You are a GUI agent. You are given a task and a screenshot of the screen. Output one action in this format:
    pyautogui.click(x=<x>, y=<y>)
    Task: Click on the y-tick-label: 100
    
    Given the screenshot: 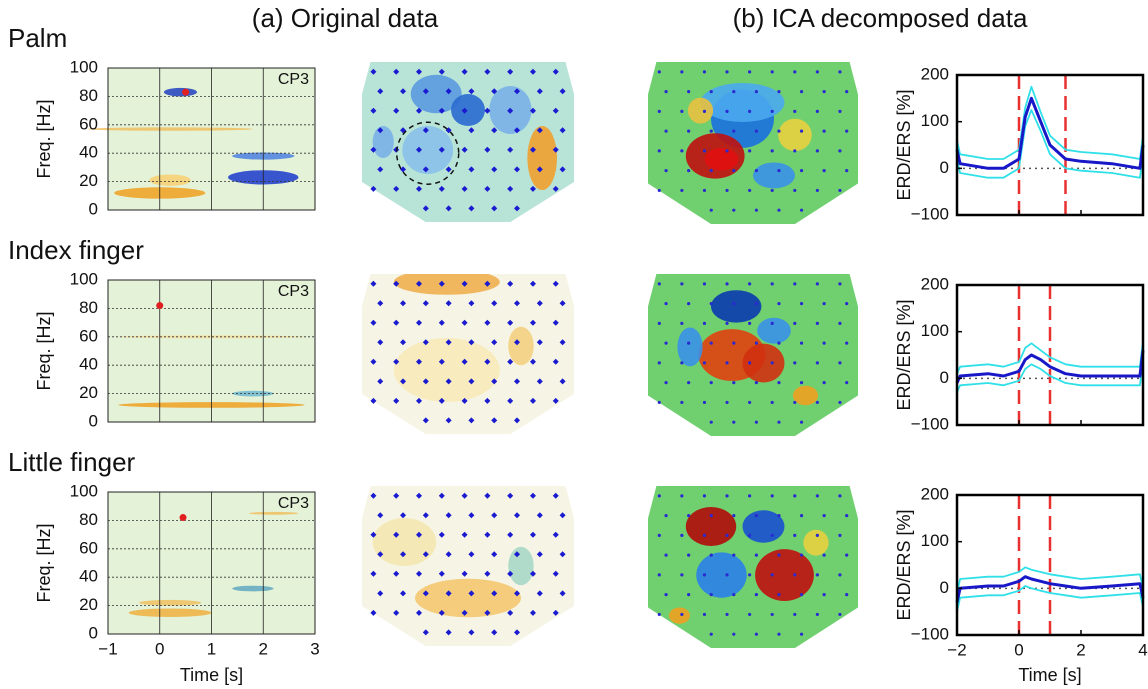 What is the action you would take?
    pyautogui.click(x=935, y=330)
    